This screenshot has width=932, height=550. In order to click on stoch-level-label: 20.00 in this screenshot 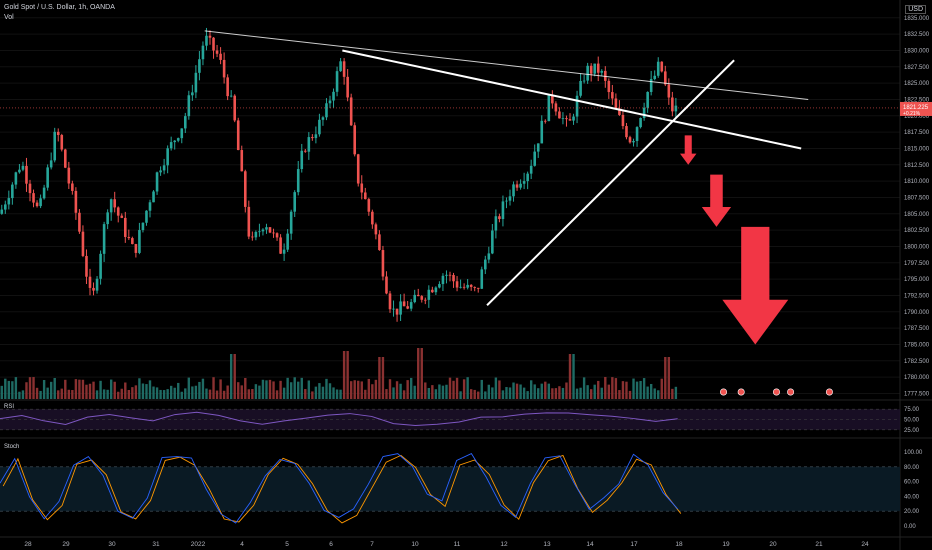, I will do `click(912, 512)`.